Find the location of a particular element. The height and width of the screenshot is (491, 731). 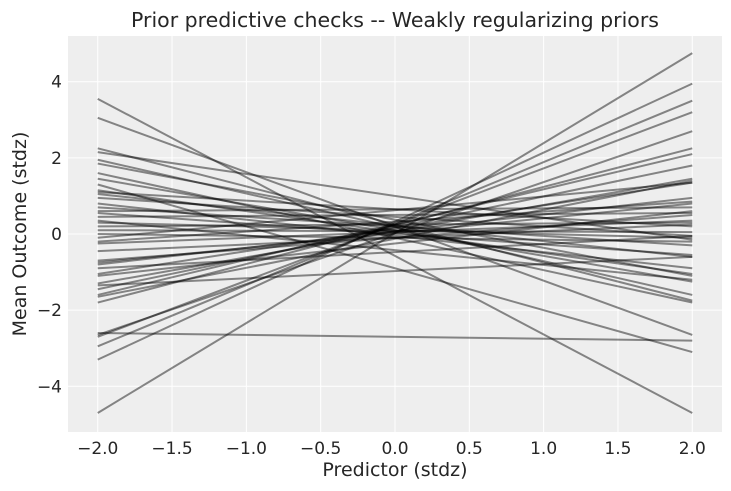

y-tick-label: 2 is located at coordinates (56, 159).